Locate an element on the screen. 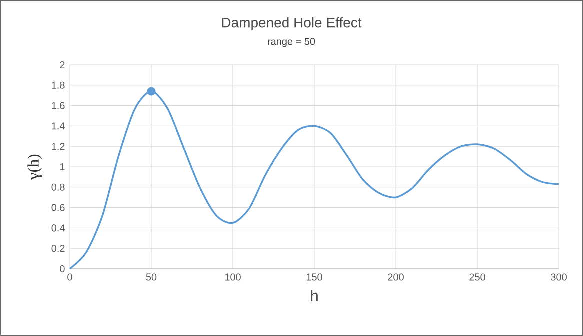 This screenshot has width=583, height=336. chart-title: Dampened Hole Effect is located at coordinates (292, 24).